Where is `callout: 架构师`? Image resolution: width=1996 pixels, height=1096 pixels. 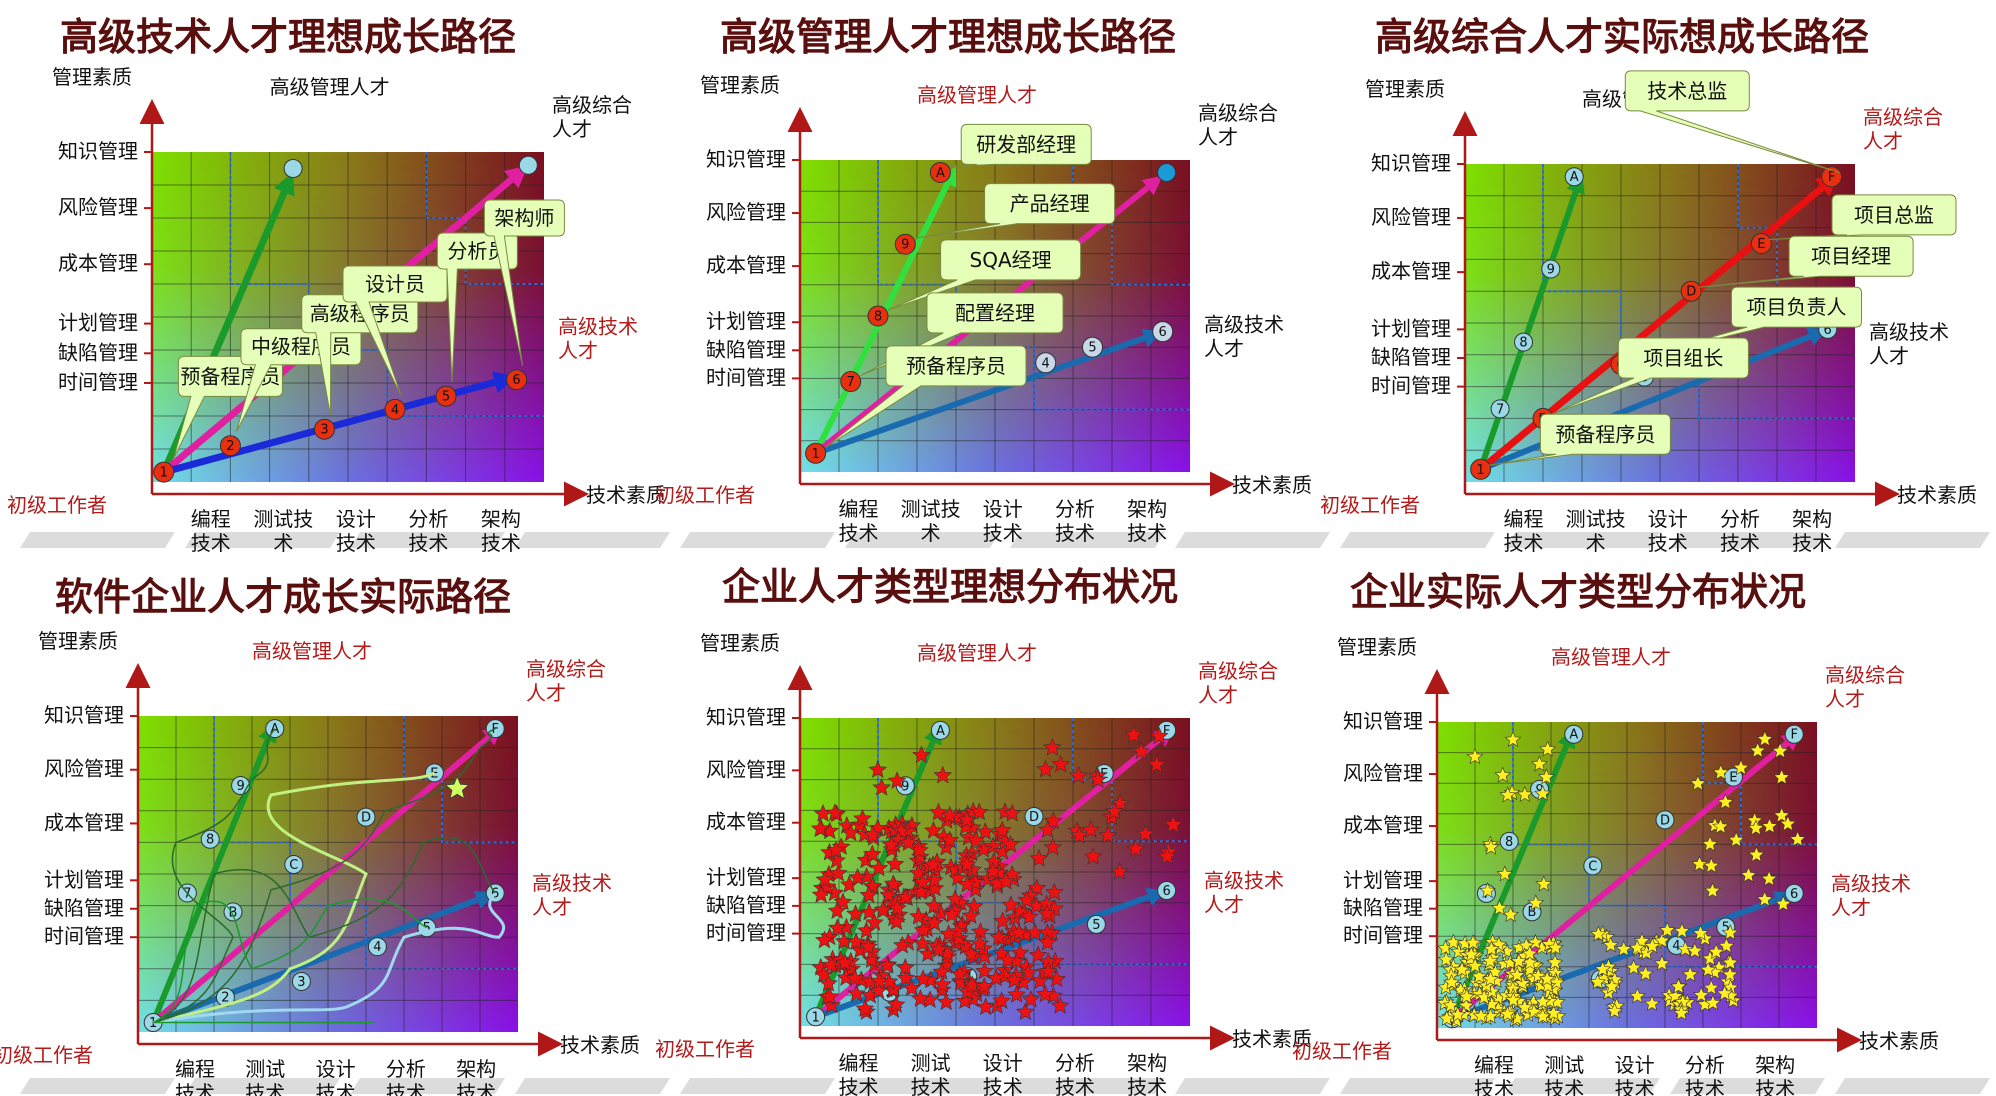 callout: 架构师 is located at coordinates (524, 282).